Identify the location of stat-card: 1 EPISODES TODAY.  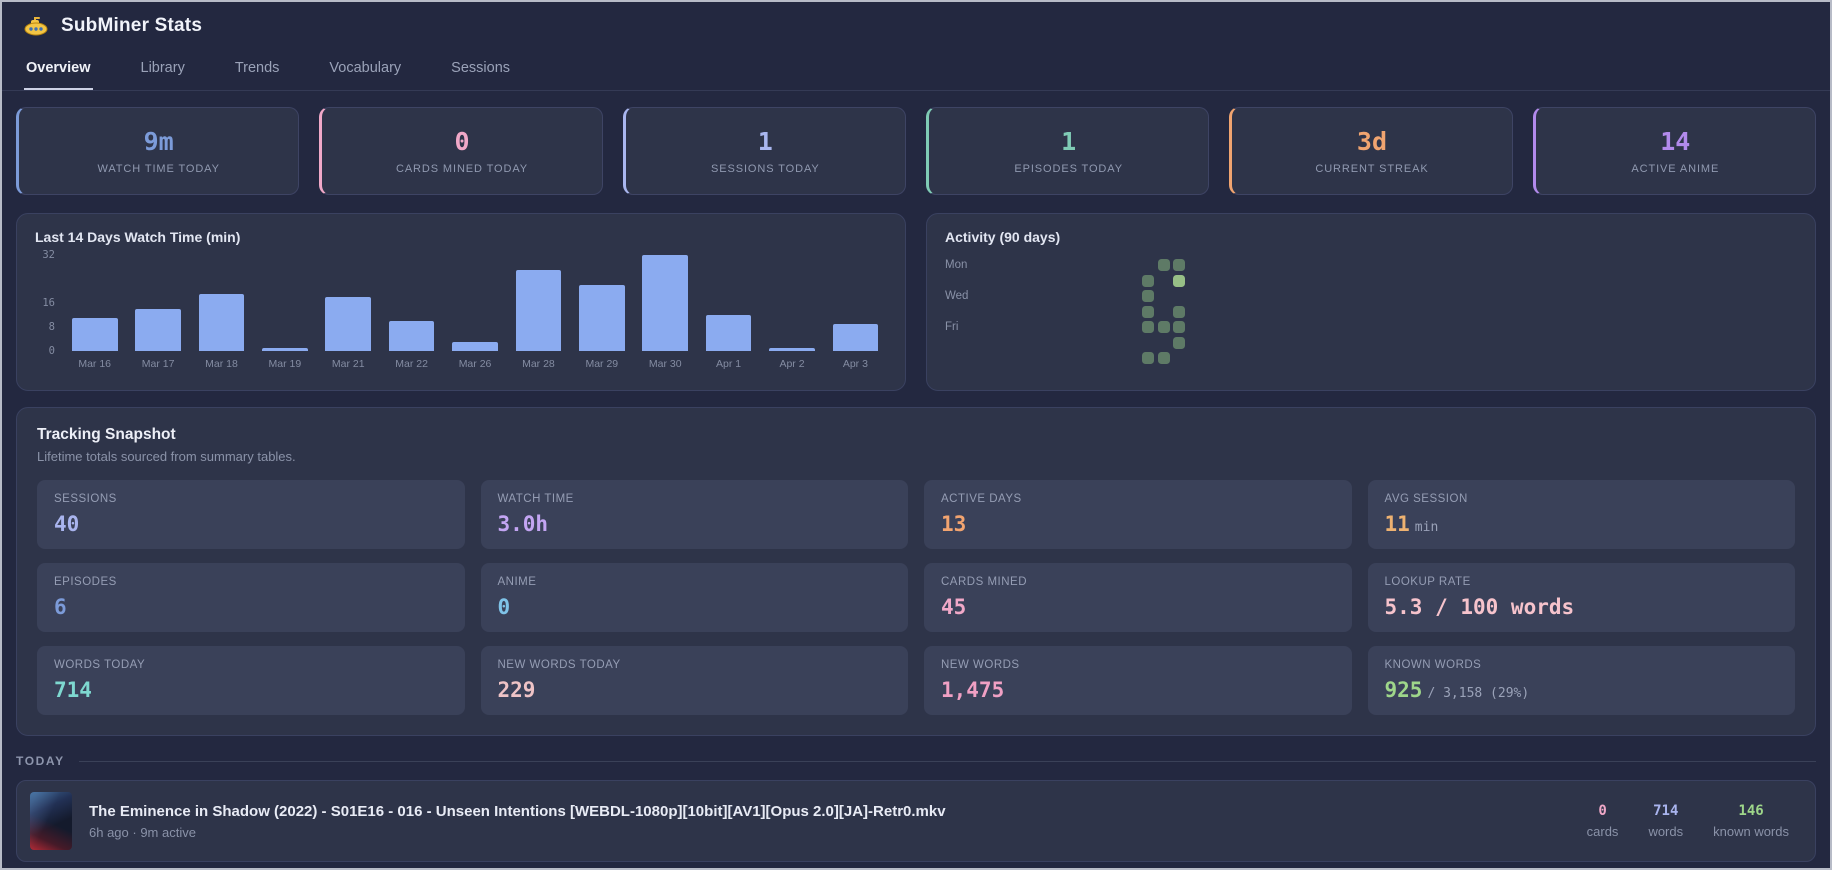
(1067, 151).